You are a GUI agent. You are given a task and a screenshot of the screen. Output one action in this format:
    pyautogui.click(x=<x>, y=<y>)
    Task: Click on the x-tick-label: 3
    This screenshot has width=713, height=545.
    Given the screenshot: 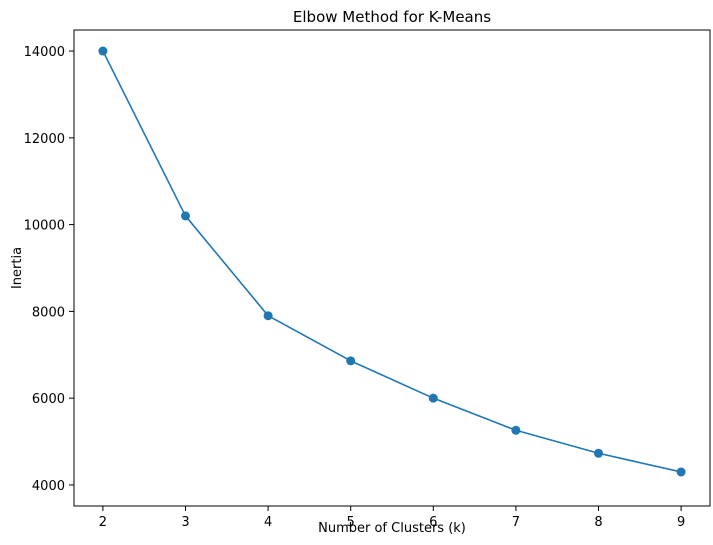 What is the action you would take?
    pyautogui.click(x=185, y=522)
    